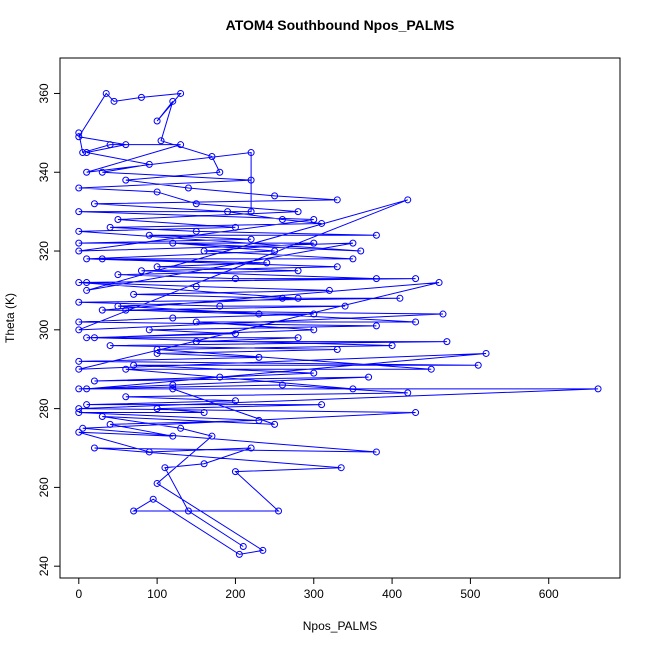  Describe the element at coordinates (314, 594) in the screenshot. I see `x-tick-label: 300` at that location.